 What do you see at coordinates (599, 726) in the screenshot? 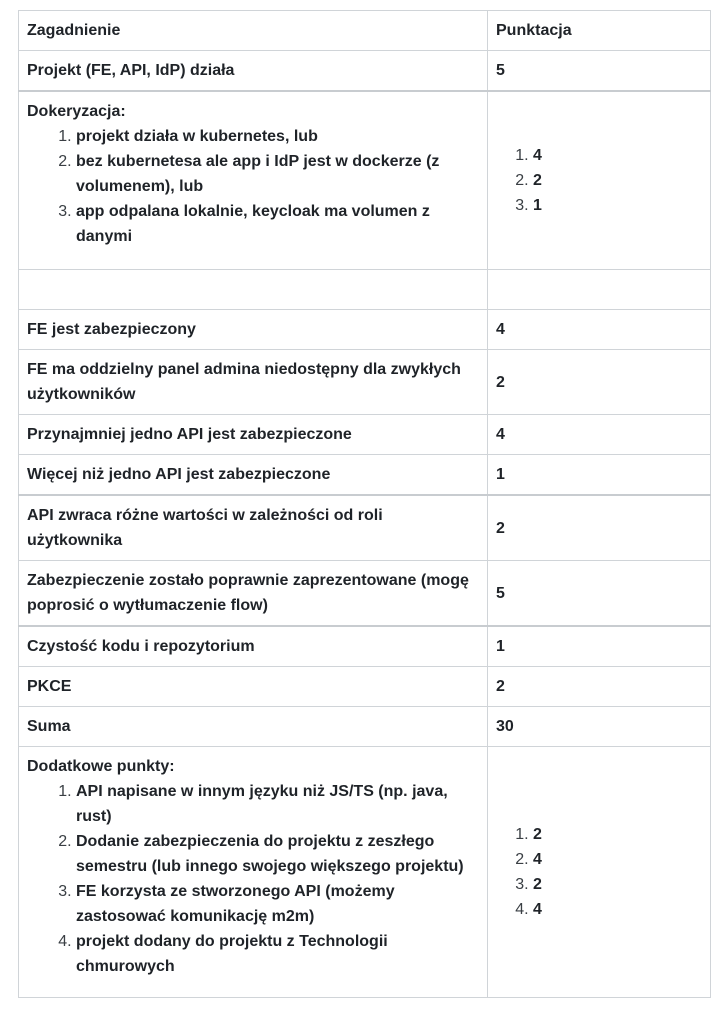
I see `row-score: 30` at bounding box center [599, 726].